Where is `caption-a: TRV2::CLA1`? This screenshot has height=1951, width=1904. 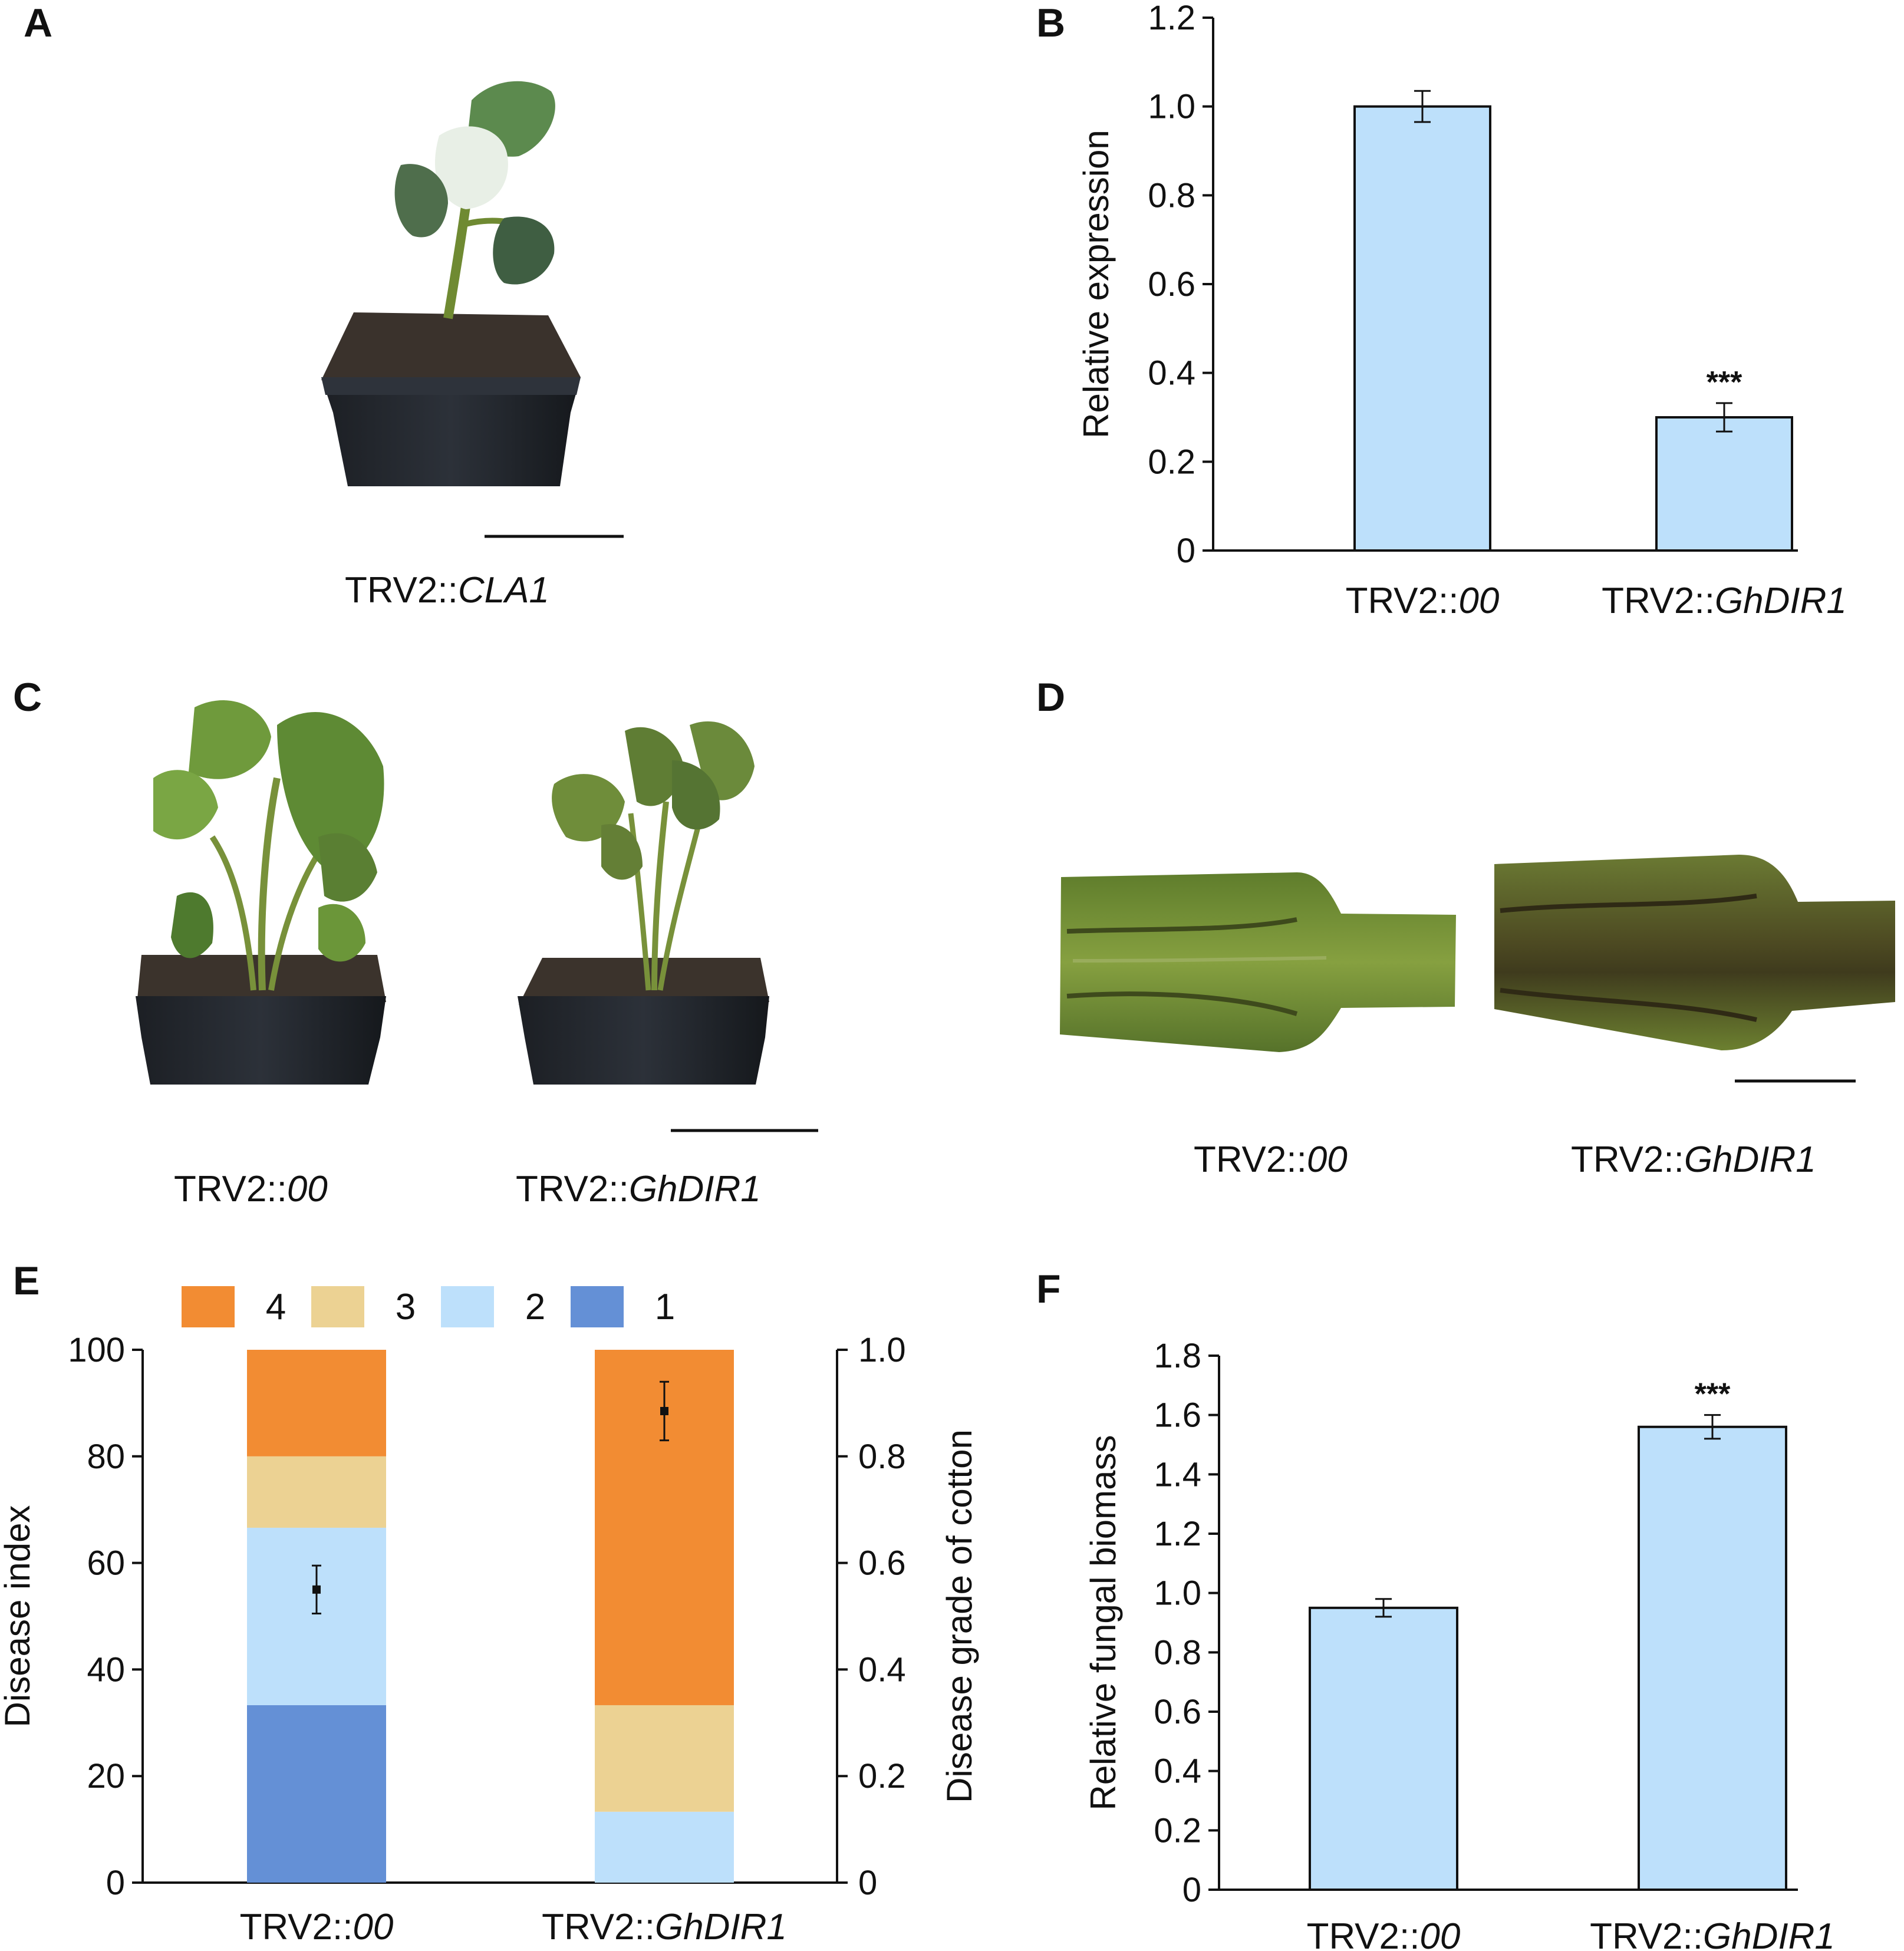
caption-a: TRV2::CLA1 is located at coordinates (447, 590).